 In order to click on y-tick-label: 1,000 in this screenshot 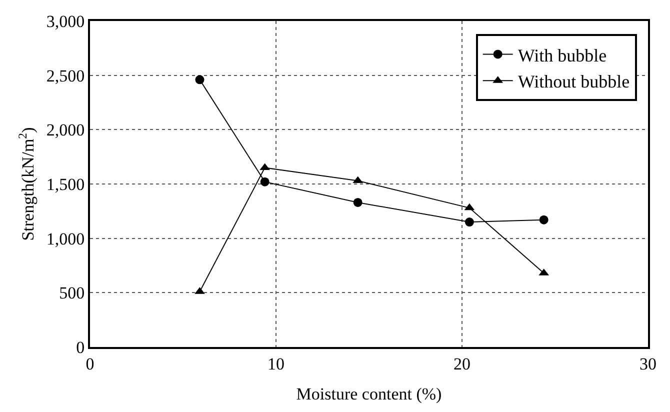, I will do `click(65, 238)`.